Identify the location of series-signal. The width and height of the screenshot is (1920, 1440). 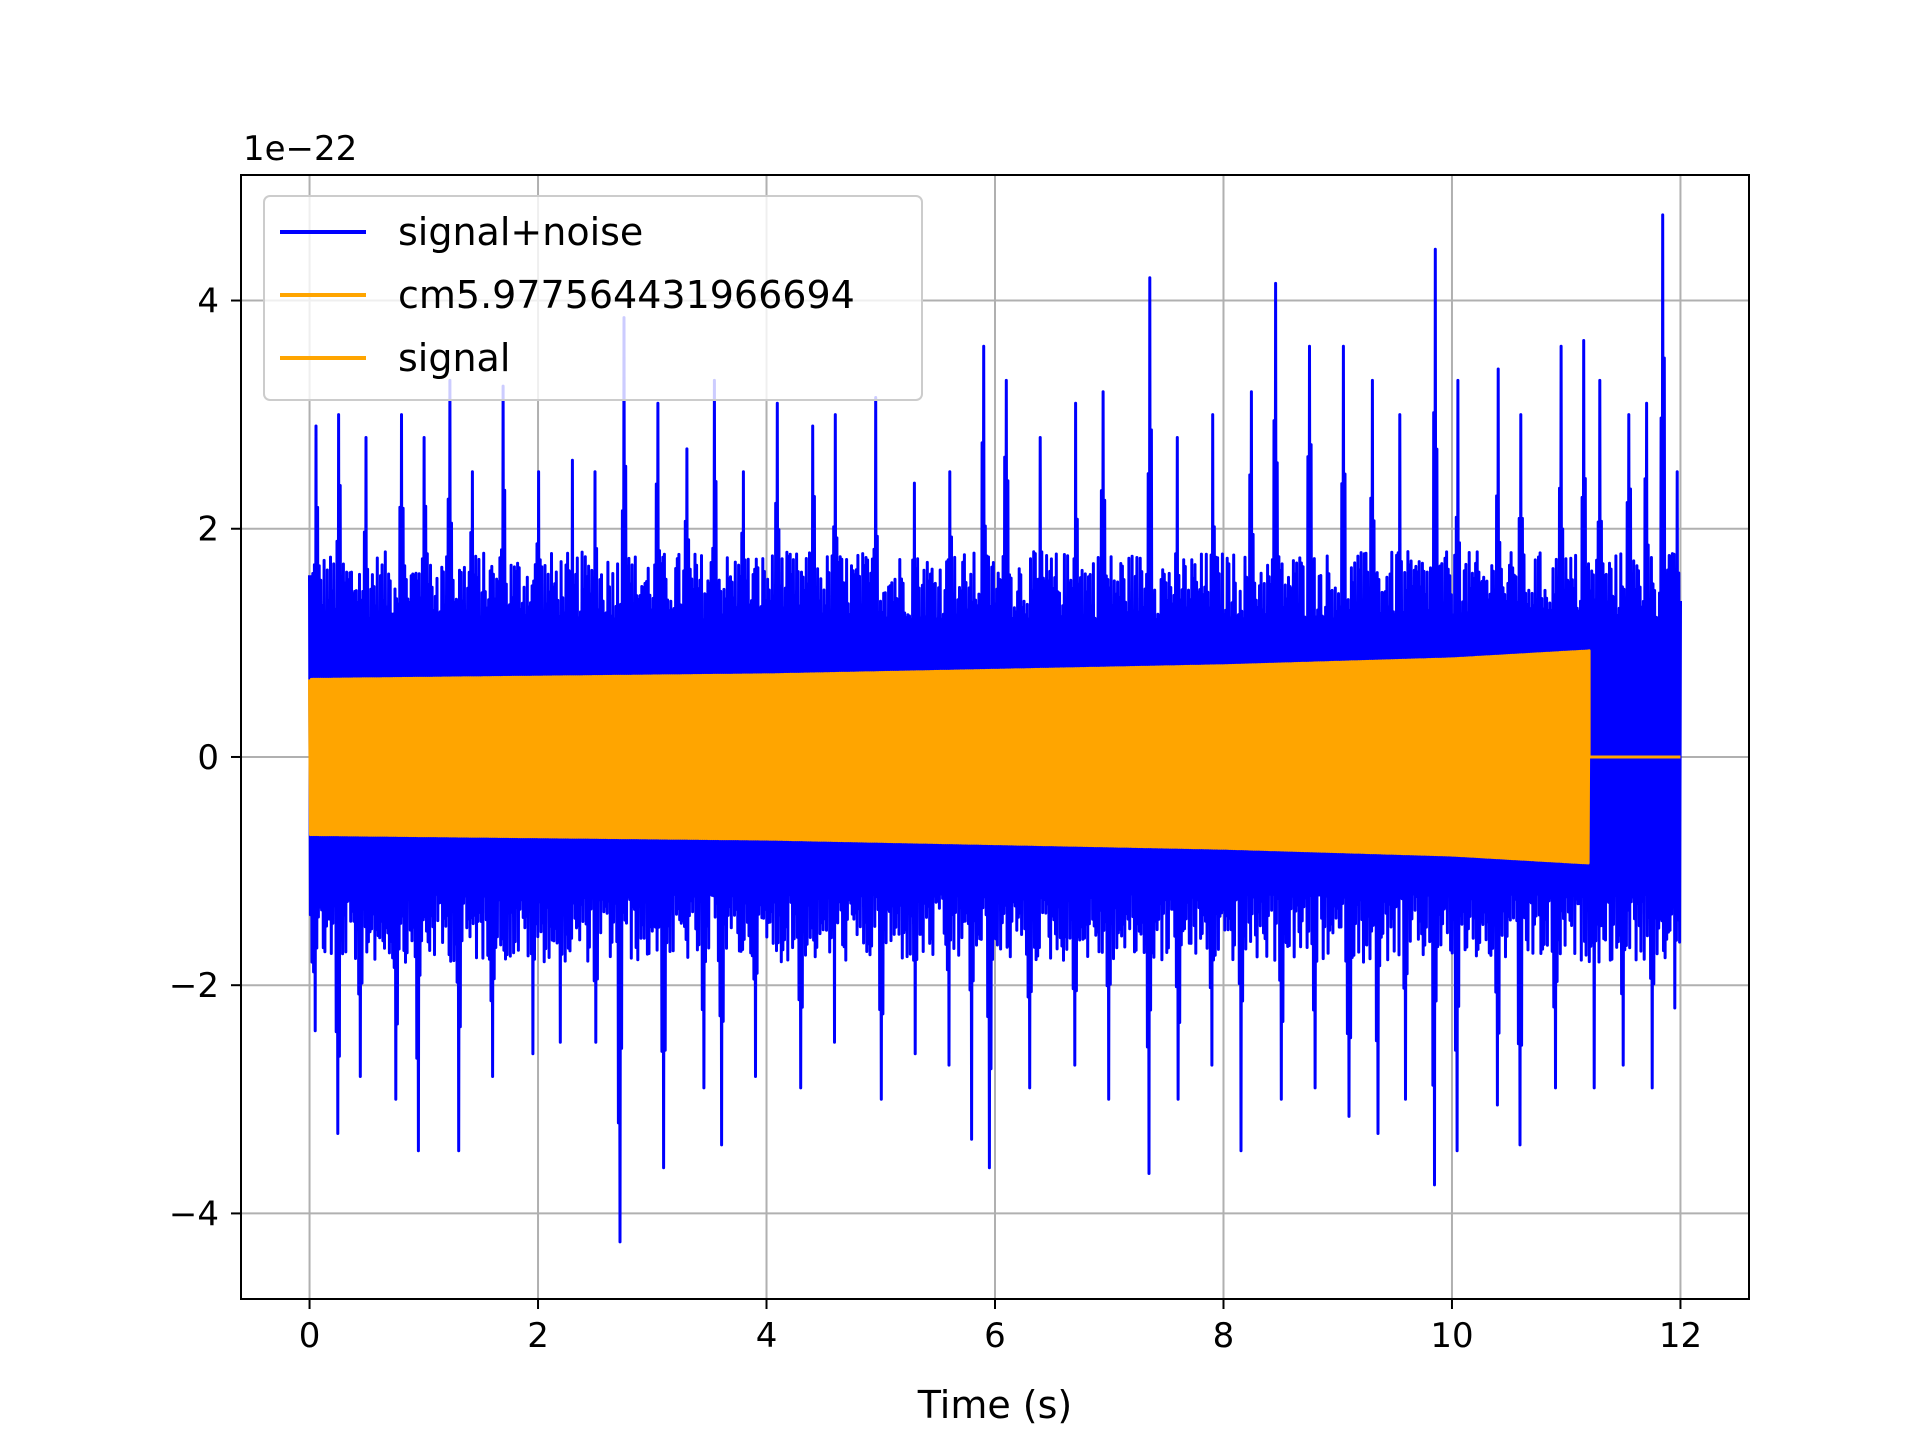
(994, 757).